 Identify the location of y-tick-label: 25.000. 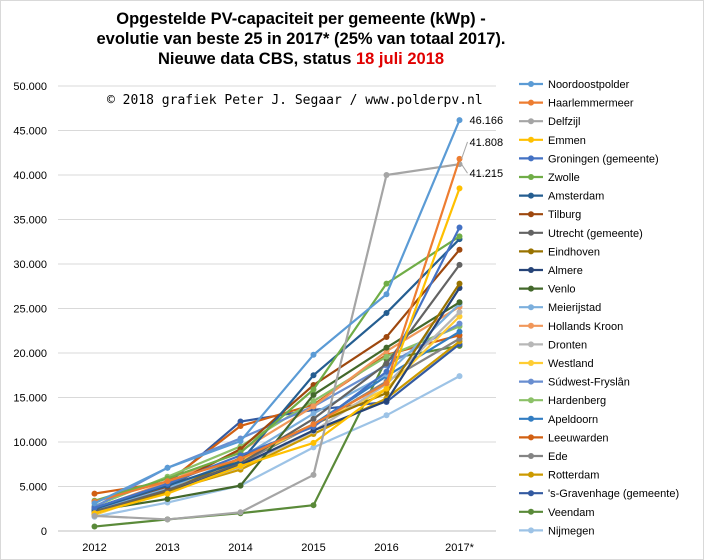
(30, 310).